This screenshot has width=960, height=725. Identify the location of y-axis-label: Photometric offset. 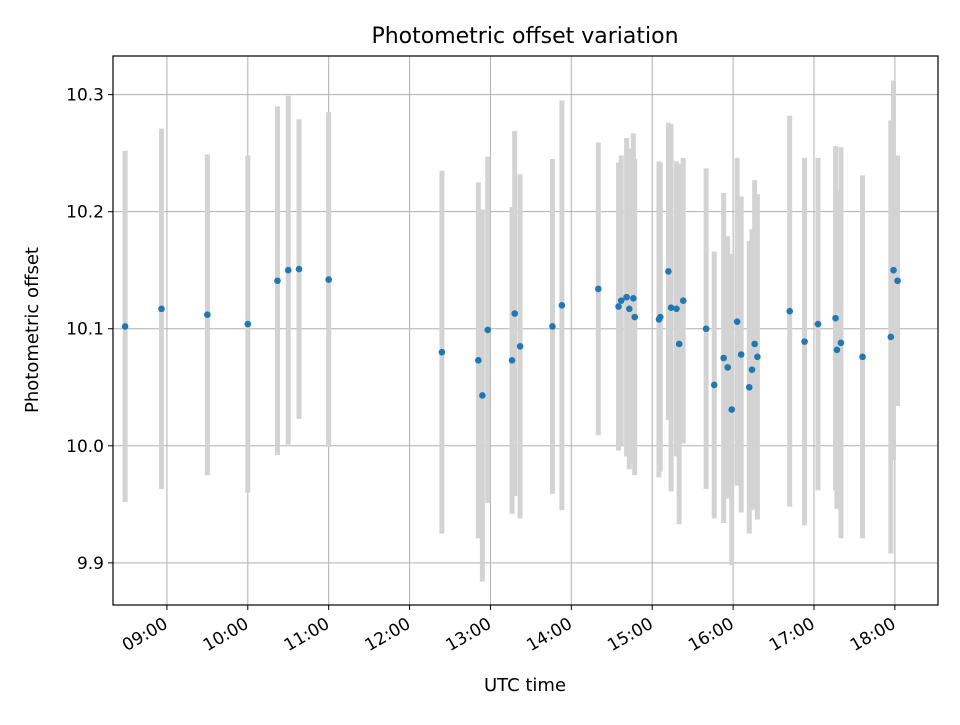
(32, 330).